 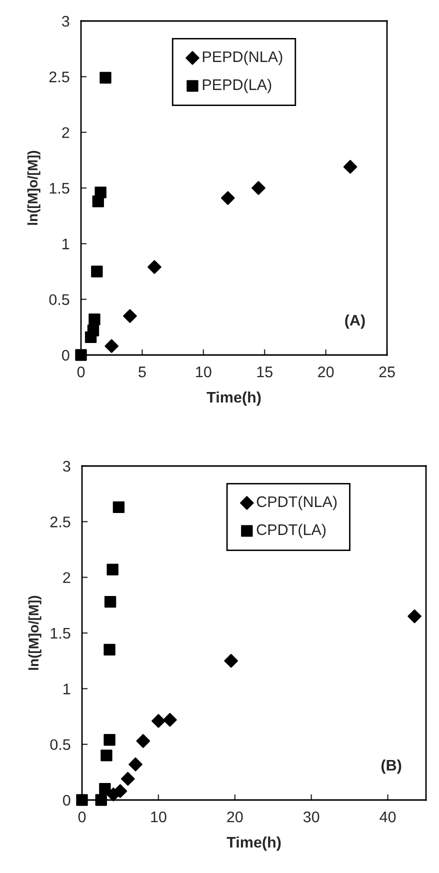 What do you see at coordinates (388, 817) in the screenshot?
I see `x-tick-label: 40` at bounding box center [388, 817].